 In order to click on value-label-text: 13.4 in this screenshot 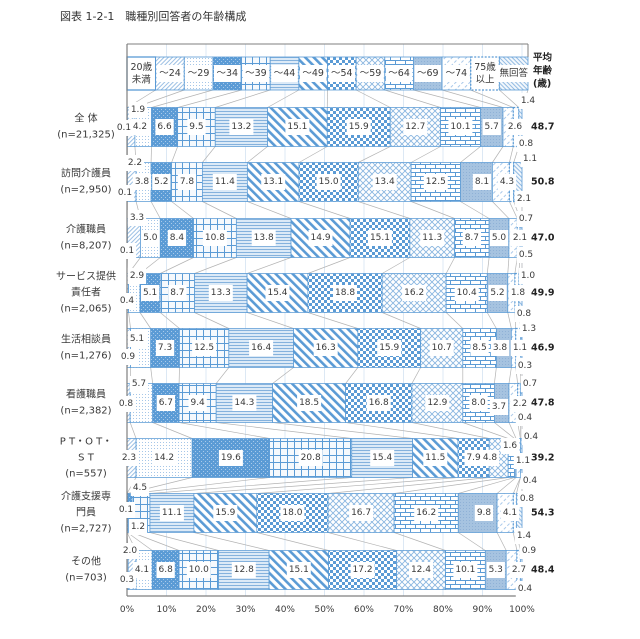, I will do `click(385, 182)`.